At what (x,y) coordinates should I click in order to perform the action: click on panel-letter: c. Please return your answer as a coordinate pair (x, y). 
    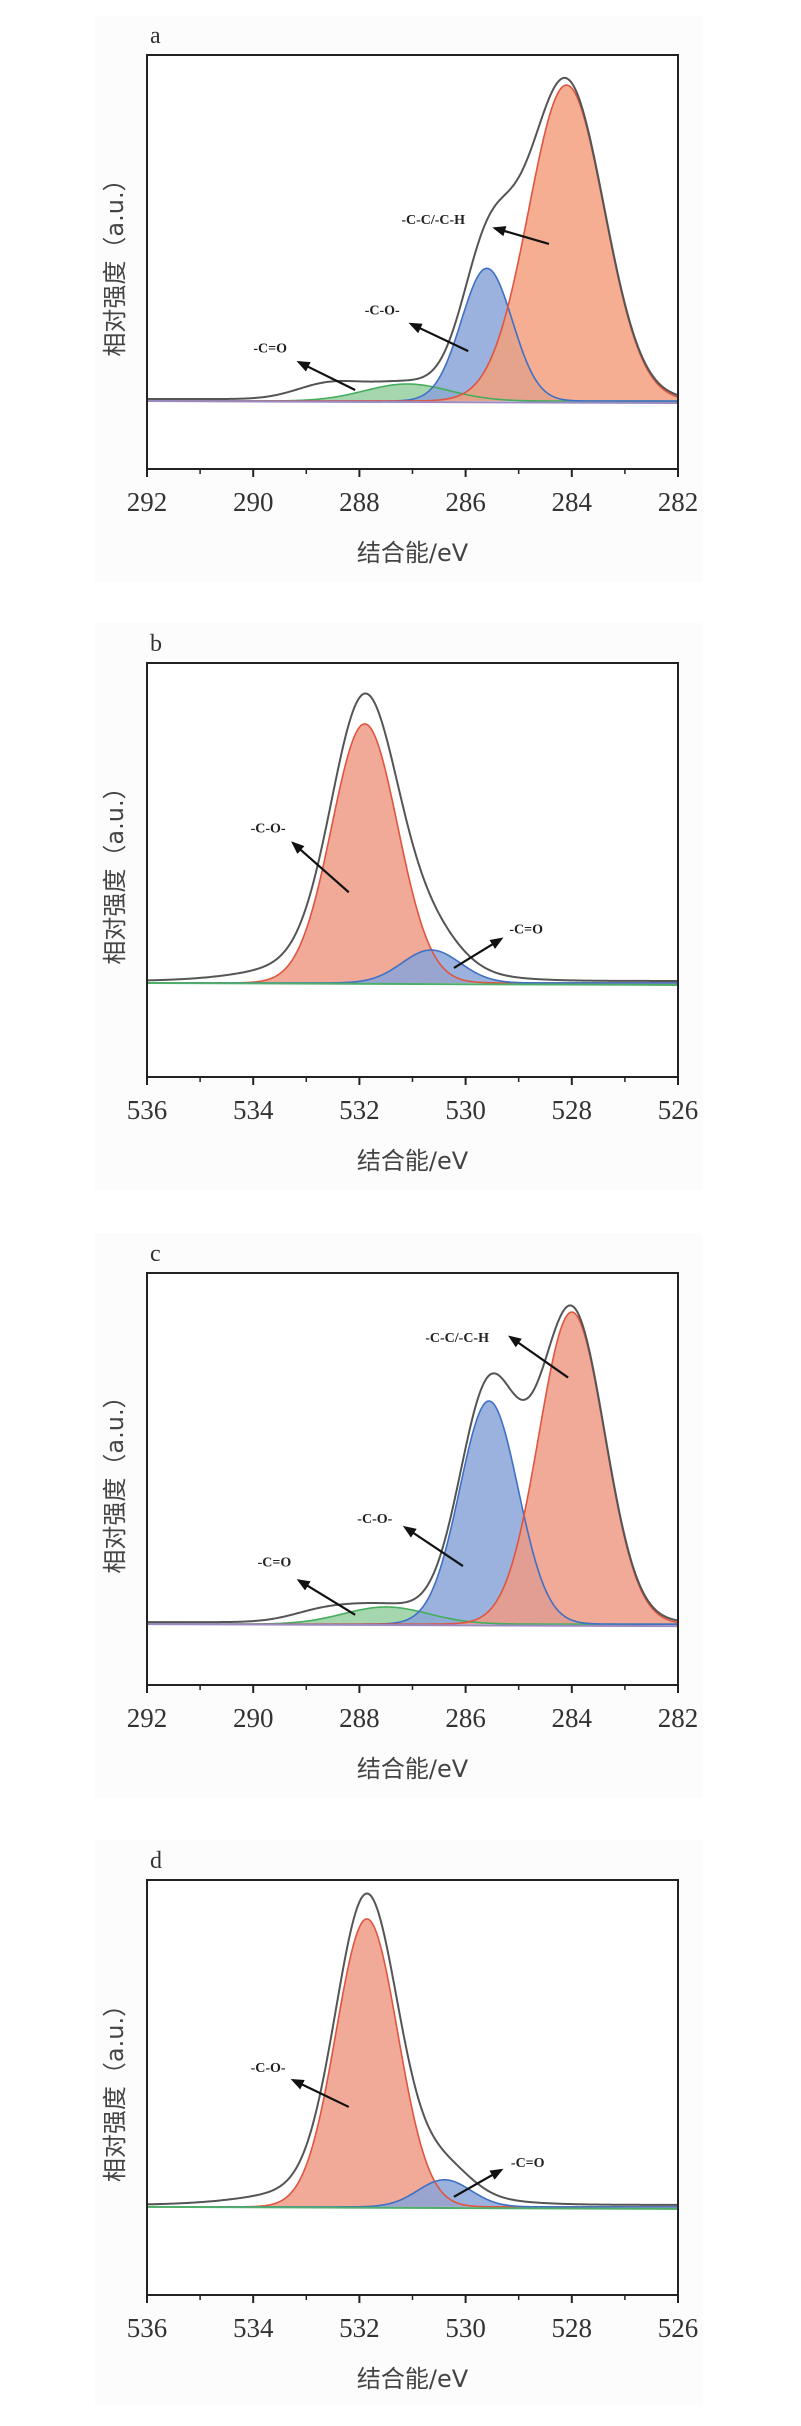
    Looking at the image, I should click on (155, 1254).